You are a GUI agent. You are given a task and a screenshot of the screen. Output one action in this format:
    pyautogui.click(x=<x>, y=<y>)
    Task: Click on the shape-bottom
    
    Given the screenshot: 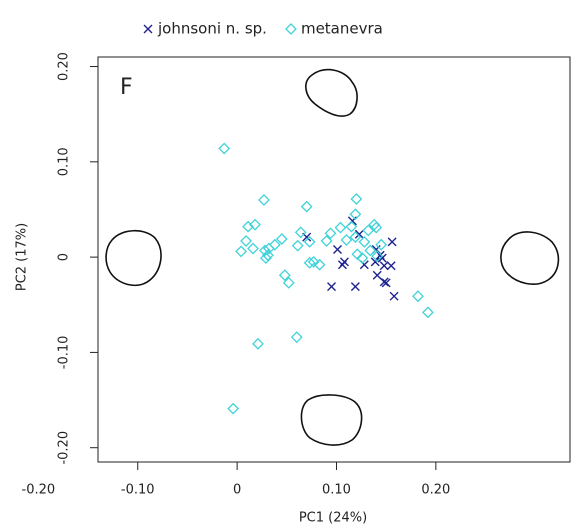 What is the action you would take?
    pyautogui.click(x=331, y=420)
    